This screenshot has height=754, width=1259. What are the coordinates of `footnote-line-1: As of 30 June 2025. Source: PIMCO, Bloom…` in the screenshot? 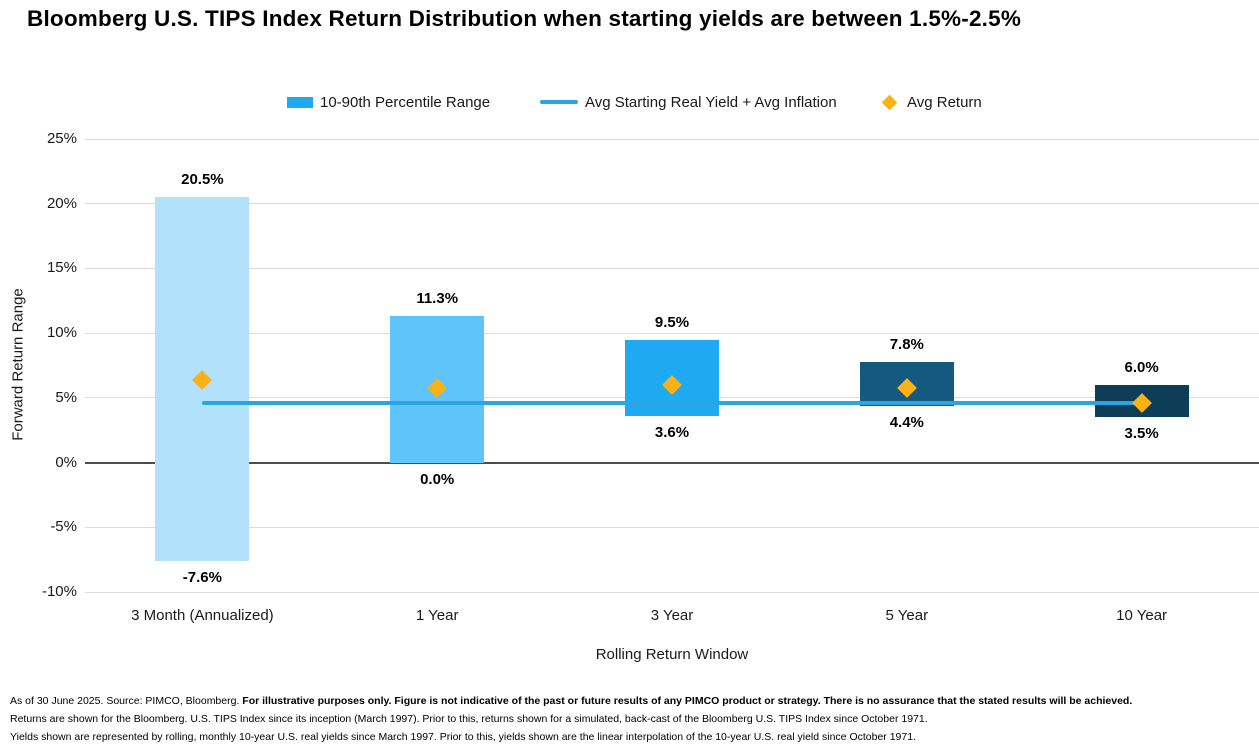 It's located at (632, 701).